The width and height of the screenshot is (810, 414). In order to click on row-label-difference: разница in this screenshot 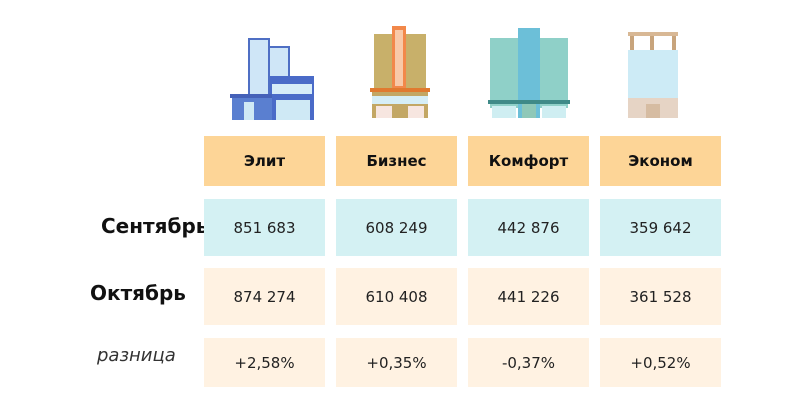, I will do `click(136, 355)`.